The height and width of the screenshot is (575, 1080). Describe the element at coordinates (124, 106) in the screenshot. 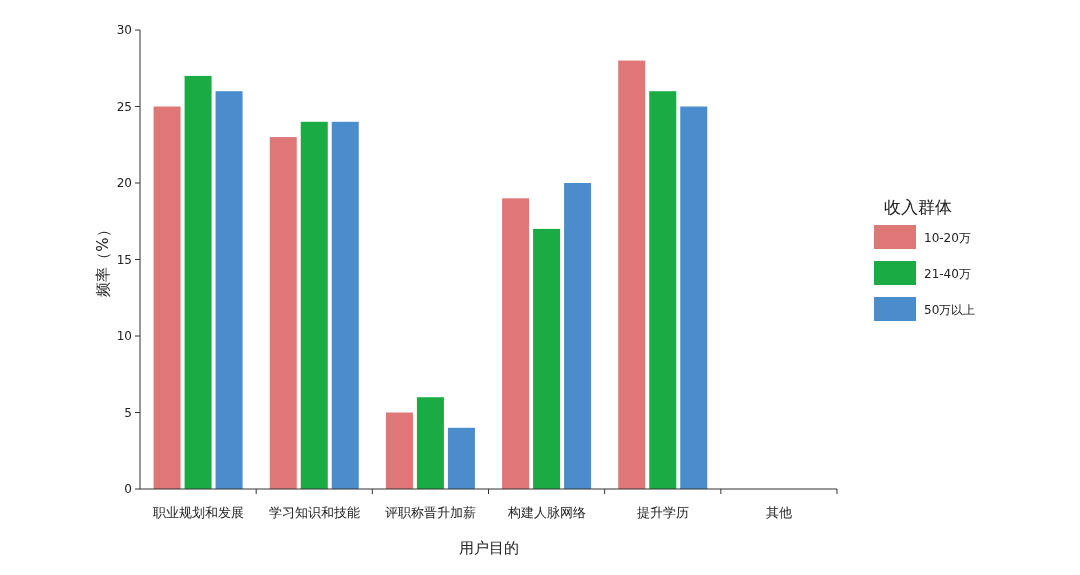

I see `y-tick-label: 25` at that location.